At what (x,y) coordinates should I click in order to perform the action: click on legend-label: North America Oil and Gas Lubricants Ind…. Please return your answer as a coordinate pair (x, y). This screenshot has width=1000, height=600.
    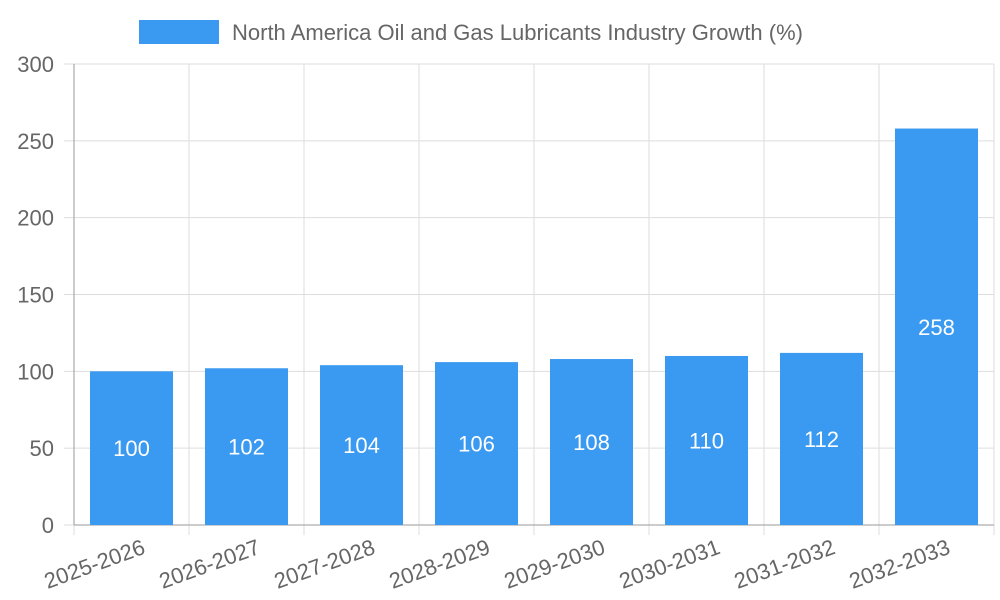
    Looking at the image, I should click on (517, 32).